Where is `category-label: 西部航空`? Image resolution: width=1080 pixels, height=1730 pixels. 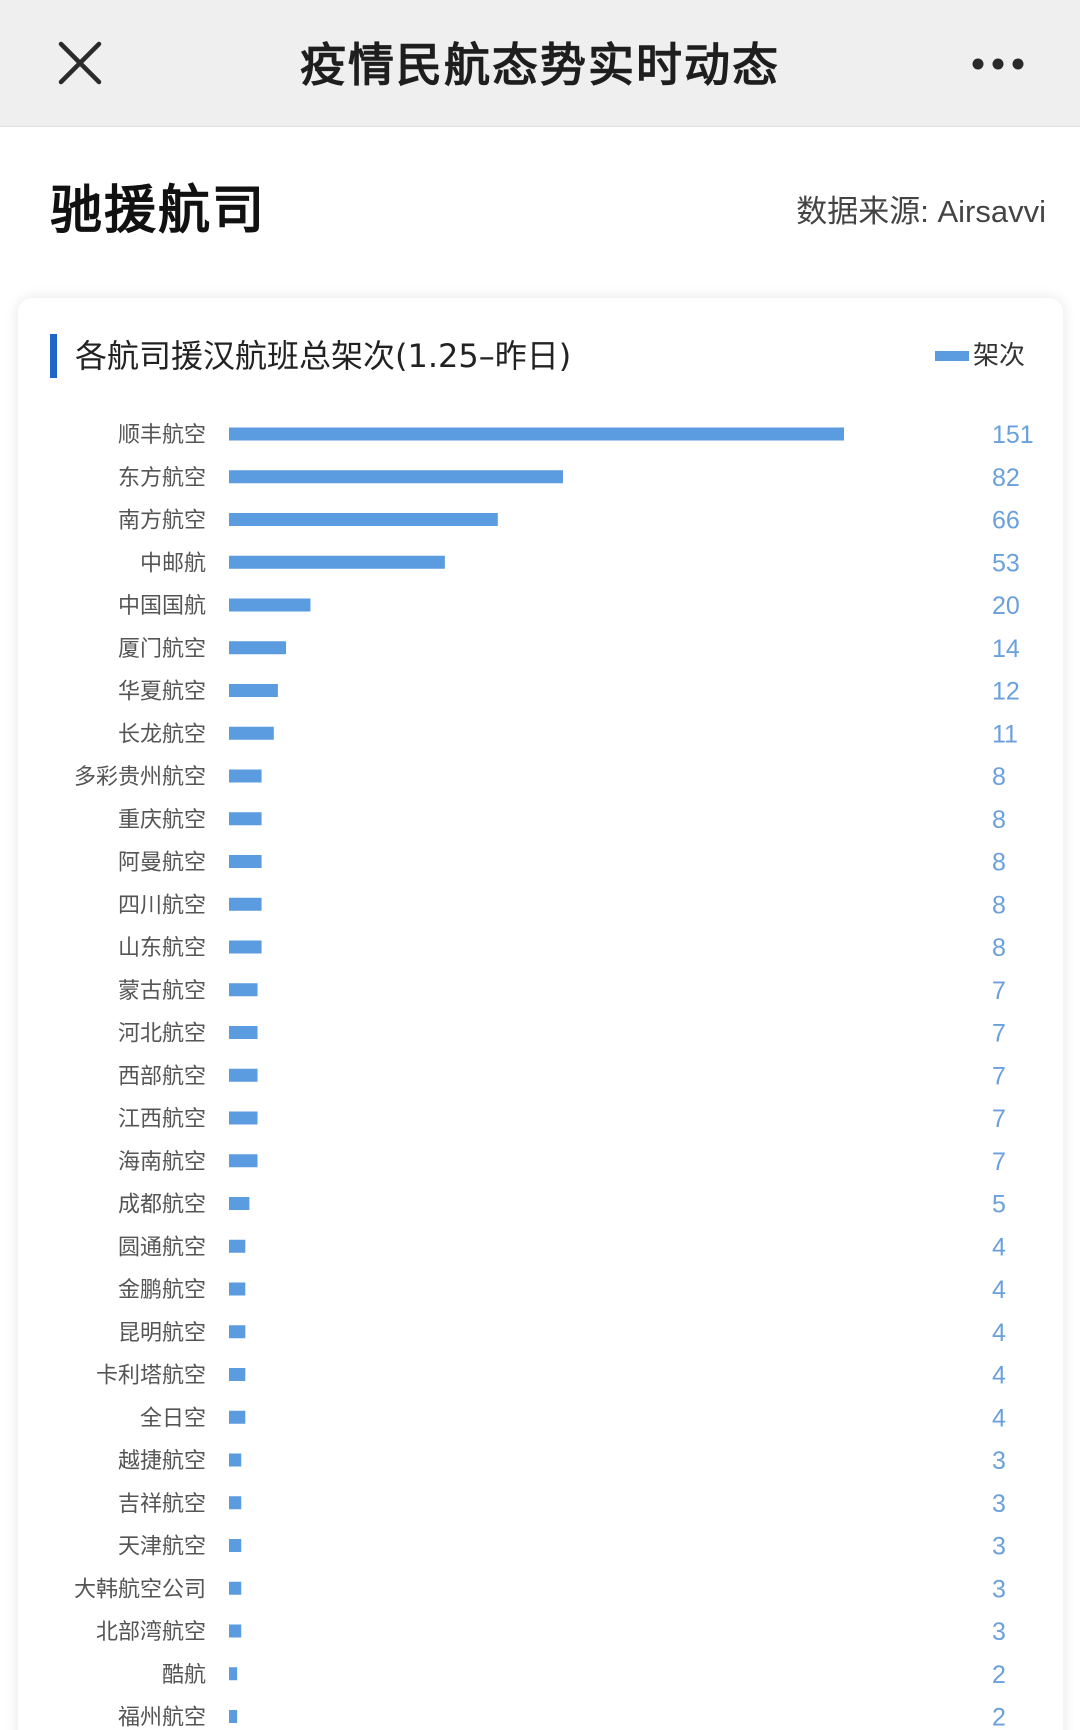
category-label: 西部航空 is located at coordinates (162, 1076).